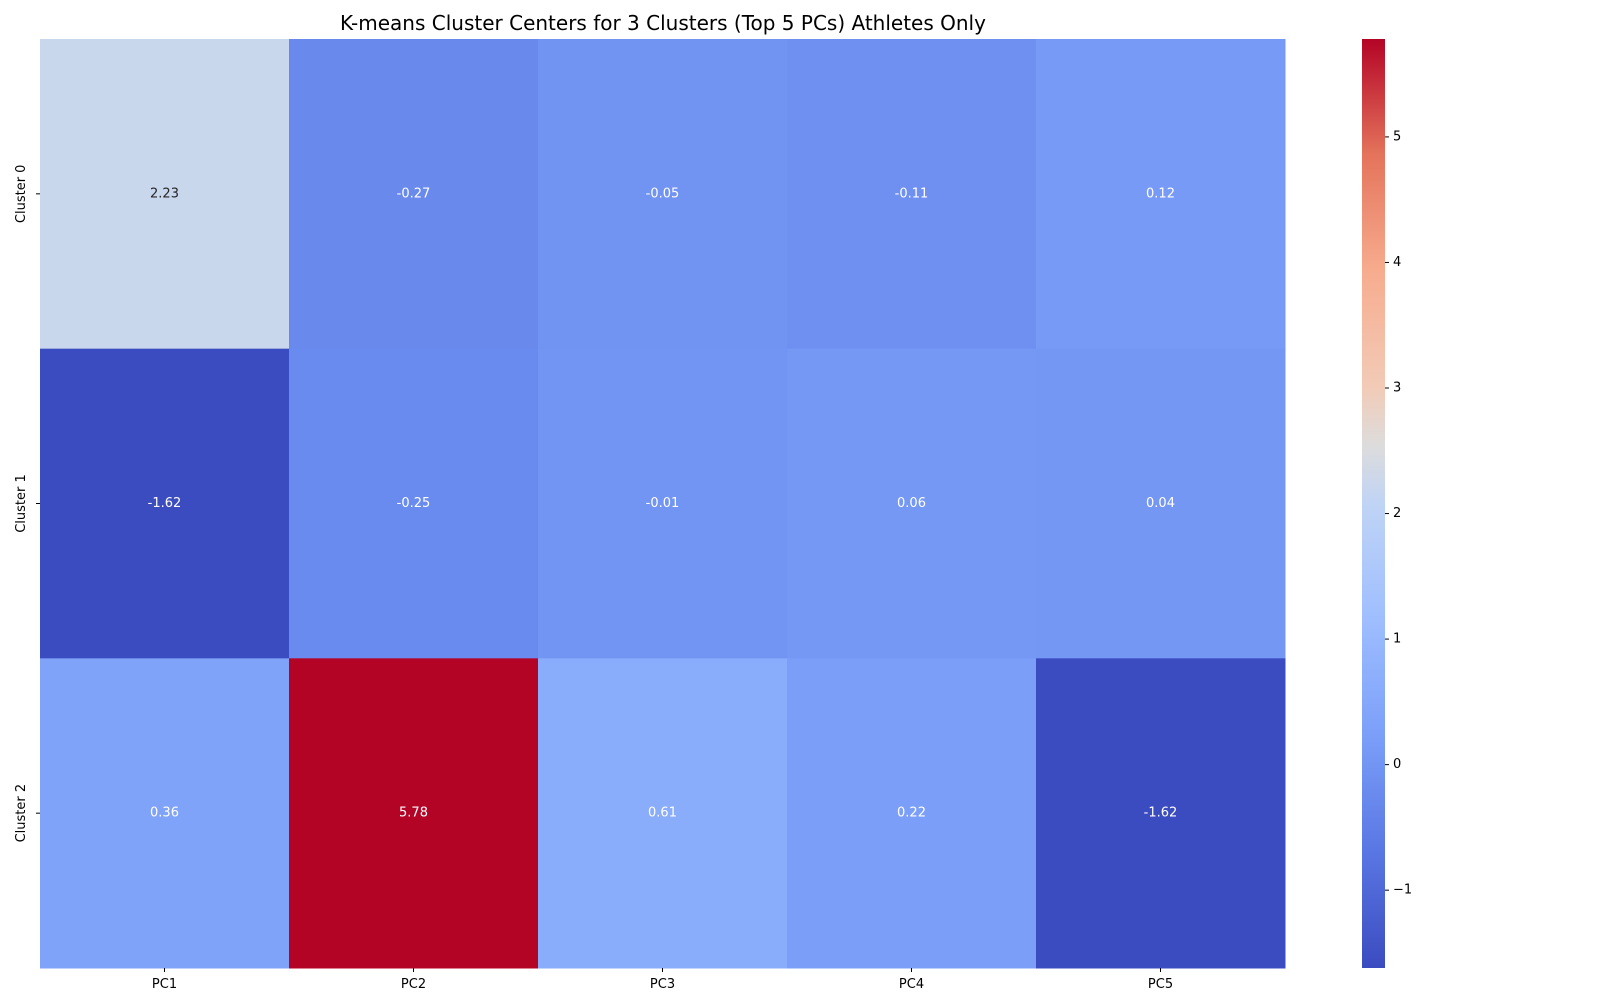  I want to click on row-labels: Cluster 0 Cluster 1 Cluster 2, so click(27, 504).